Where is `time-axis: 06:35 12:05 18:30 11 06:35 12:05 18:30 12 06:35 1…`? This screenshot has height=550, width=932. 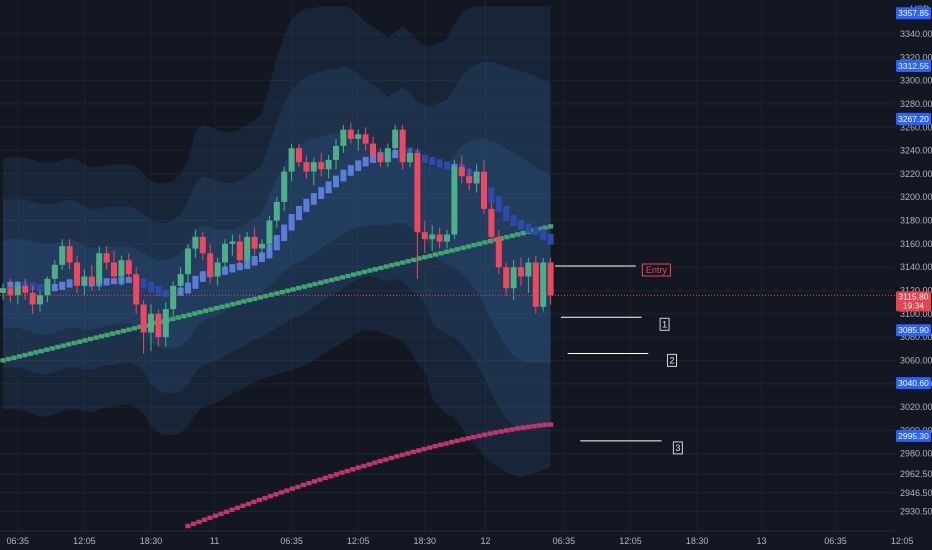 time-axis: 06:35 12:05 18:30 11 06:35 12:05 18:30 12 06:35 1… is located at coordinates (466, 538).